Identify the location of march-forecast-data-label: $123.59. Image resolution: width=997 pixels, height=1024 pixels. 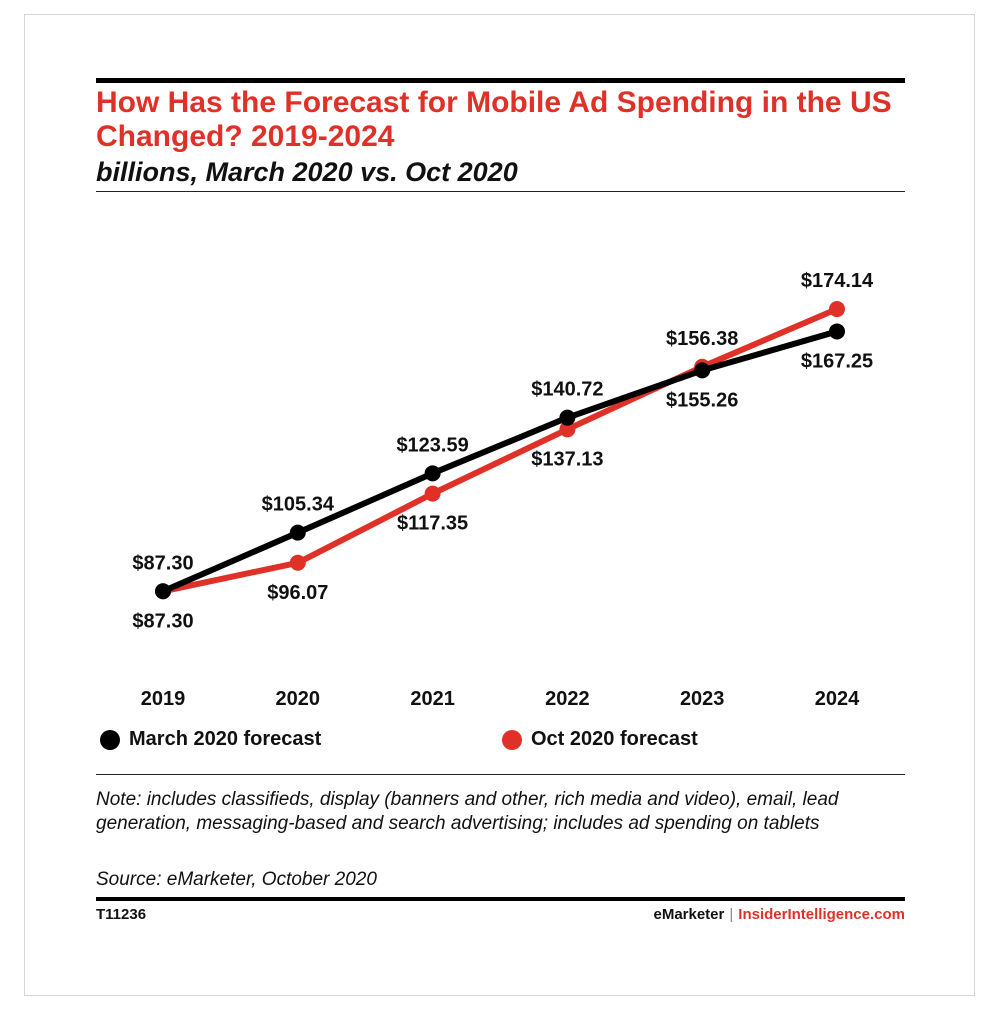
(432, 445).